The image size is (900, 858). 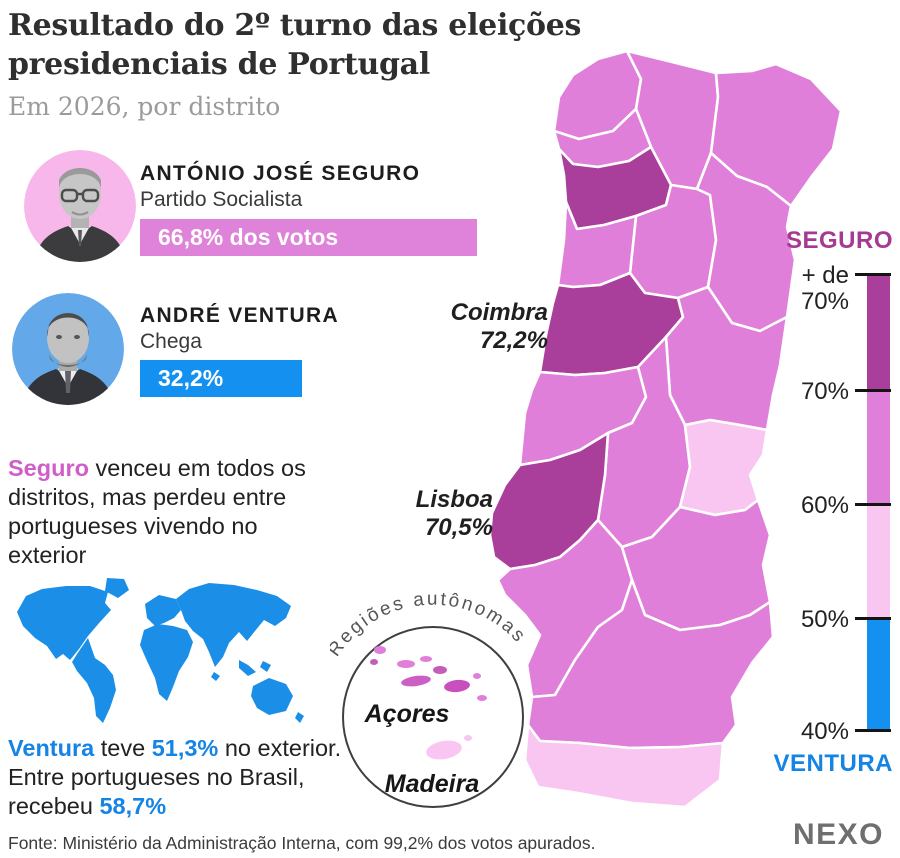 What do you see at coordinates (407, 714) in the screenshot?
I see `acores-label: Açores` at bounding box center [407, 714].